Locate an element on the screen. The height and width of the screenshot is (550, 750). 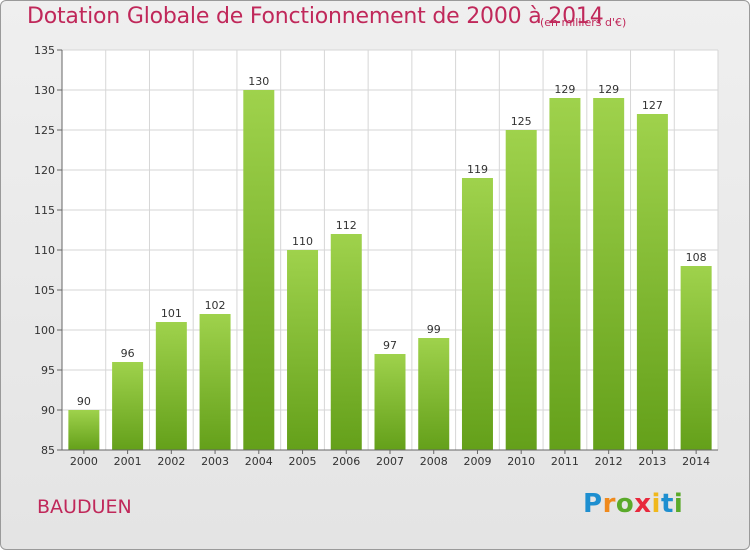
y-axis: 85 90 95 100 105 110 115 120 125 130 135 is located at coordinates (48, 250).